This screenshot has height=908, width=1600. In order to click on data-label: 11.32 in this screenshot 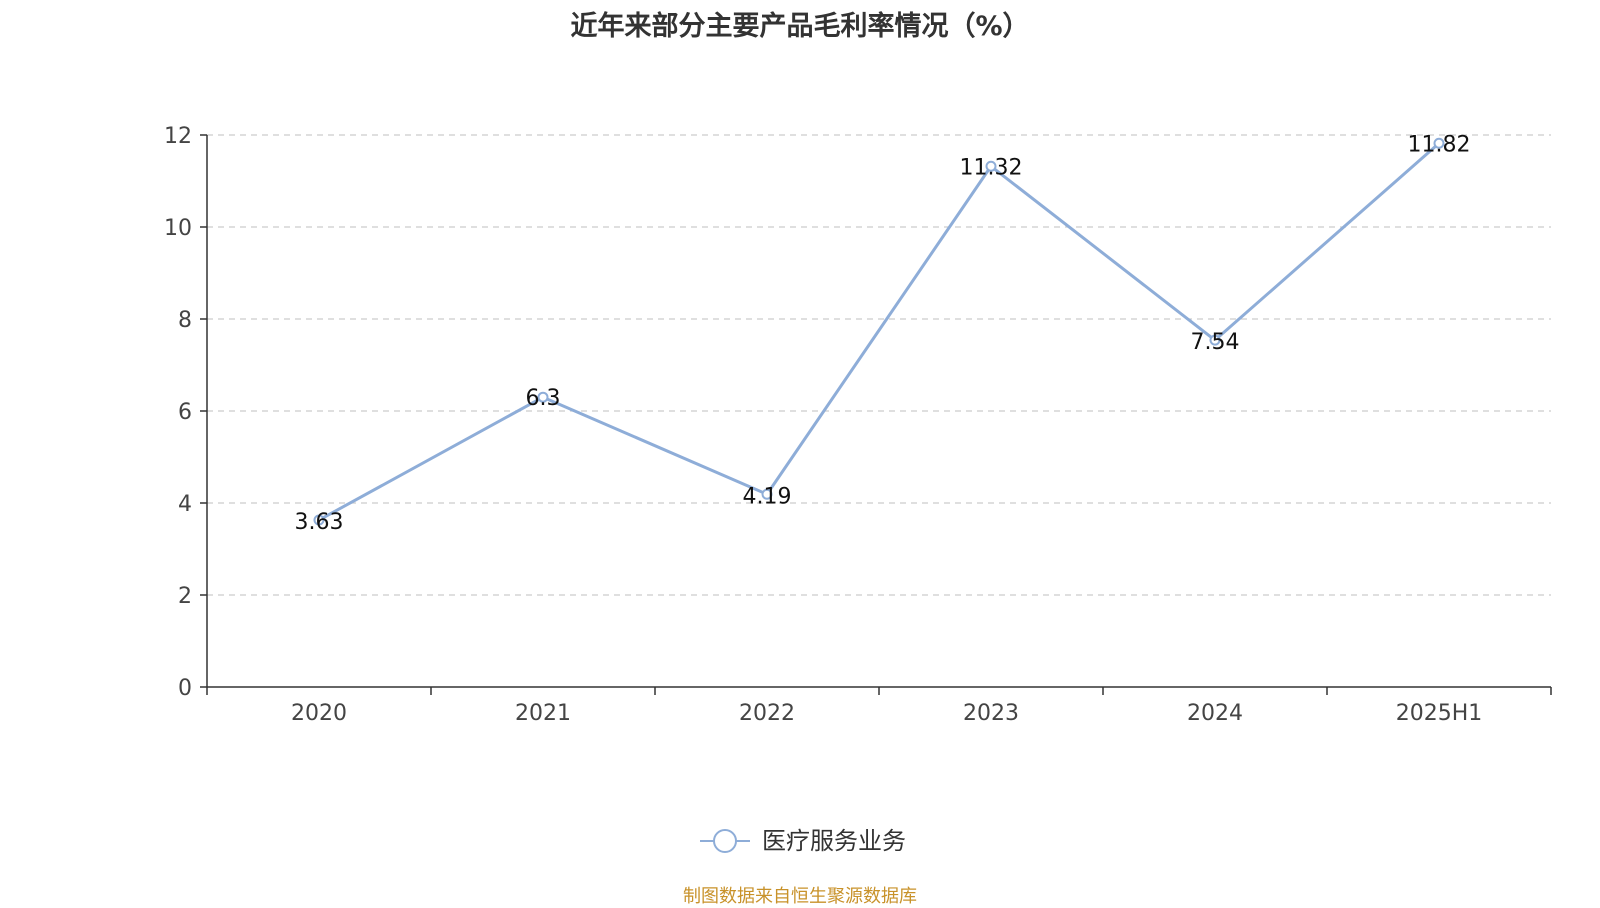, I will do `click(991, 167)`.